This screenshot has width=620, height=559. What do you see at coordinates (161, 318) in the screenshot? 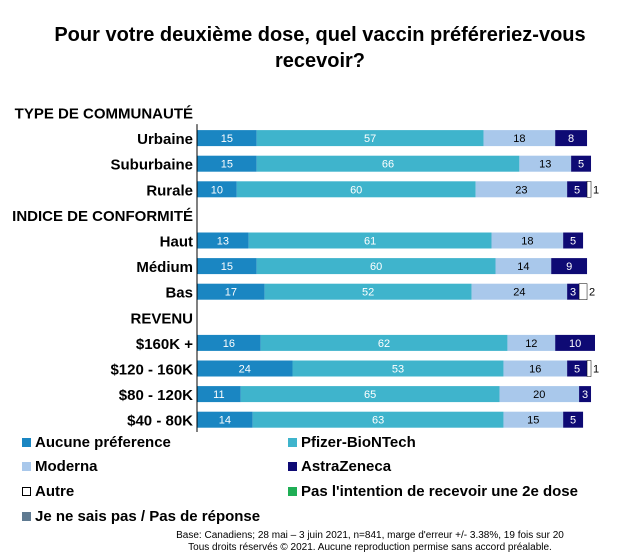
I see `group-heading: REVENU` at bounding box center [161, 318].